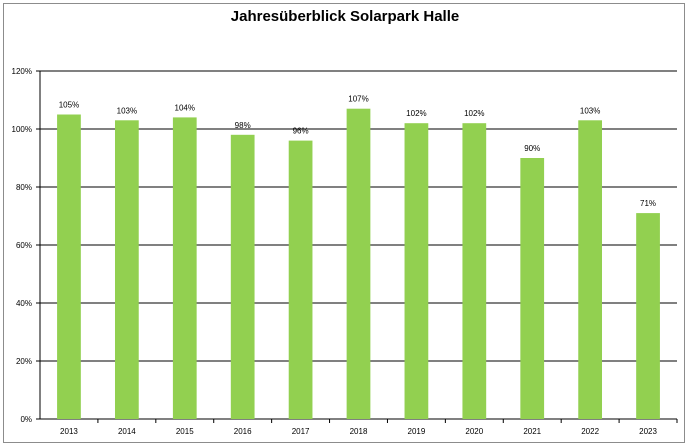  What do you see at coordinates (242, 277) in the screenshot?
I see `bar-2016` at bounding box center [242, 277].